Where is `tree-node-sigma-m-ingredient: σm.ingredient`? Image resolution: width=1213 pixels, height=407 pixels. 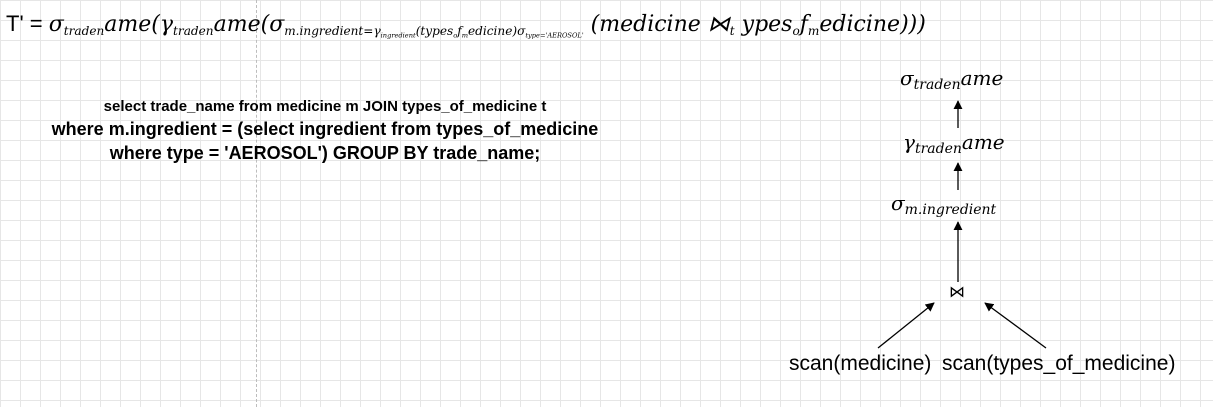 tree-node-sigma-m-ingredient: σm.ingredient is located at coordinates (944, 205).